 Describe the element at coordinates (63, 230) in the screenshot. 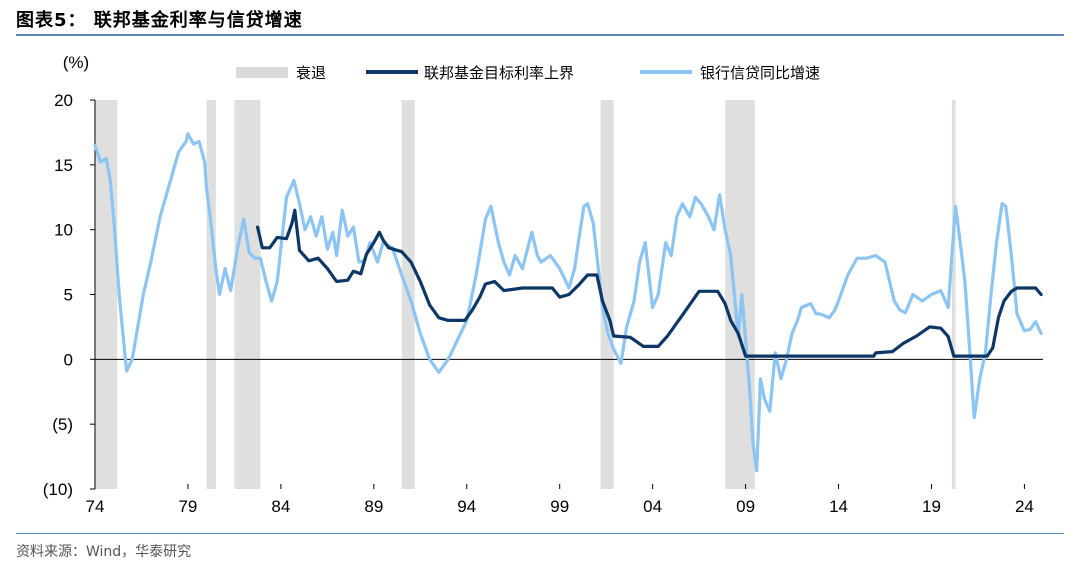

I see `y-tick-label: 10` at that location.